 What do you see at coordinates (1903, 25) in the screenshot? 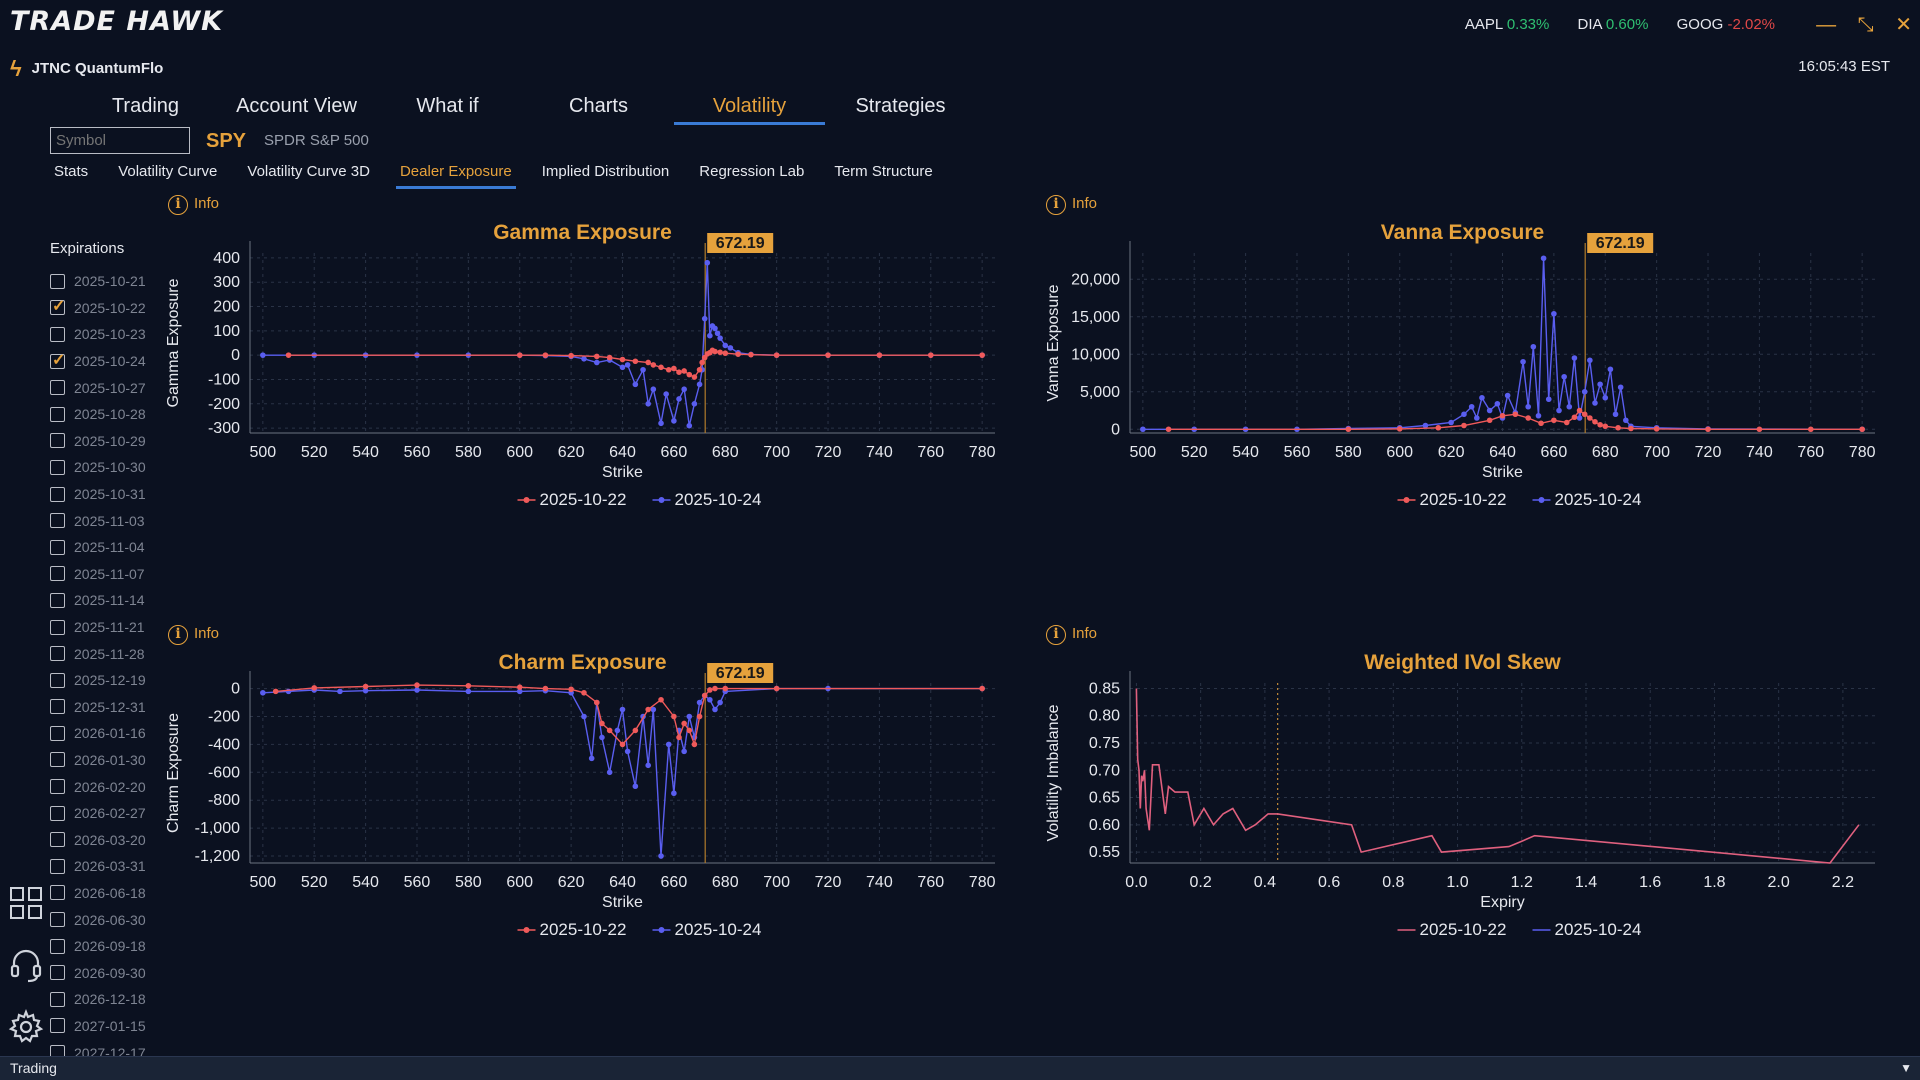
I see `close-icon: ✕` at bounding box center [1903, 25].